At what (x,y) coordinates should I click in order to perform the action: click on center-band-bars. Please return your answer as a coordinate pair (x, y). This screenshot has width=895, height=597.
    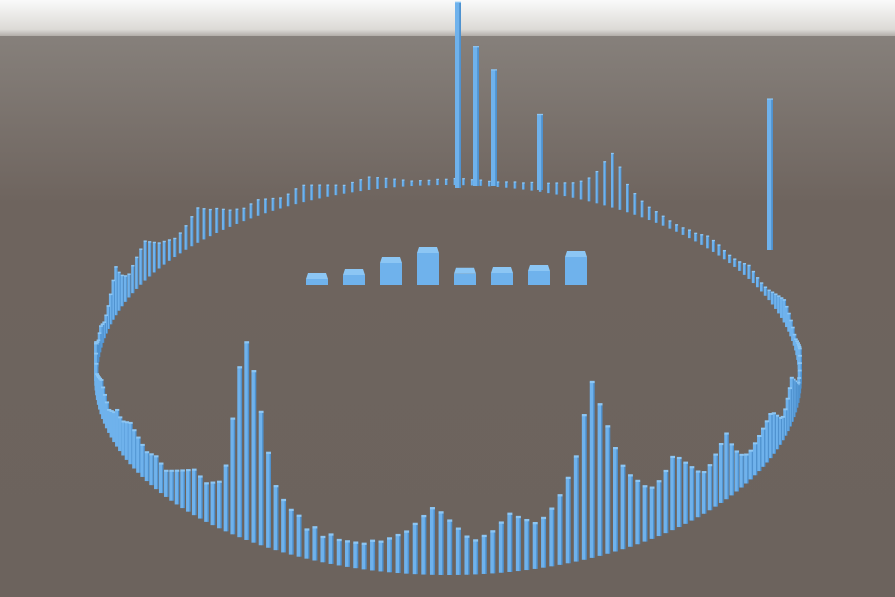
    Looking at the image, I should click on (446, 266).